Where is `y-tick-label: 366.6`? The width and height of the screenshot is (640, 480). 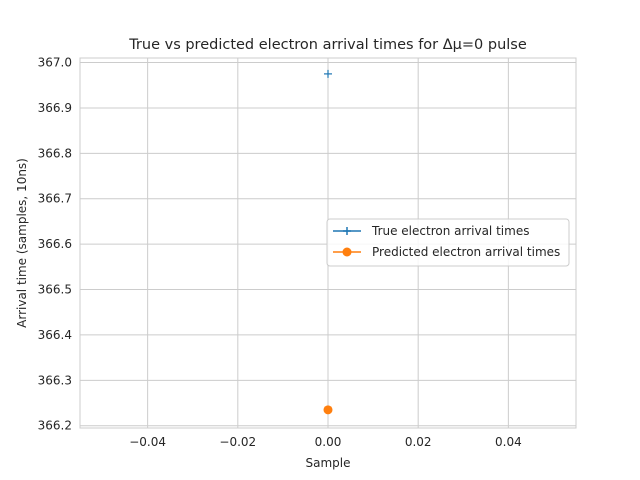
y-tick-label: 366.6 is located at coordinates (55, 244).